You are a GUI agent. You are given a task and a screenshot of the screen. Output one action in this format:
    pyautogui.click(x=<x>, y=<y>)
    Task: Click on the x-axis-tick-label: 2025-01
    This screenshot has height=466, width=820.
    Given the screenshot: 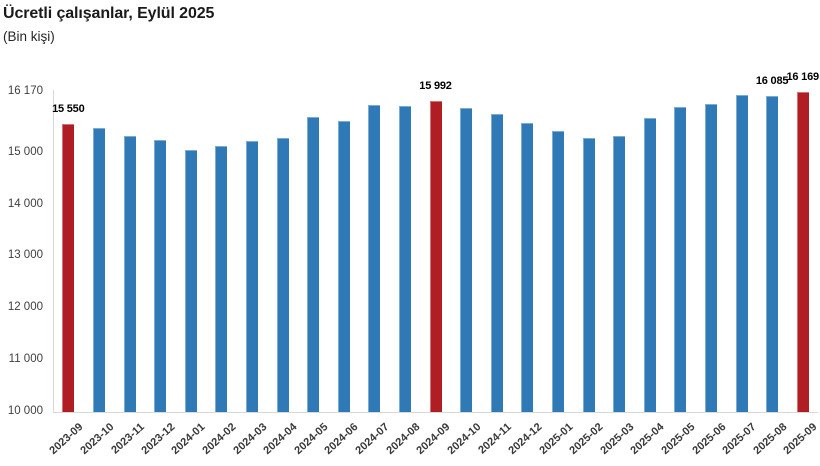 What is the action you would take?
    pyautogui.click(x=555, y=439)
    